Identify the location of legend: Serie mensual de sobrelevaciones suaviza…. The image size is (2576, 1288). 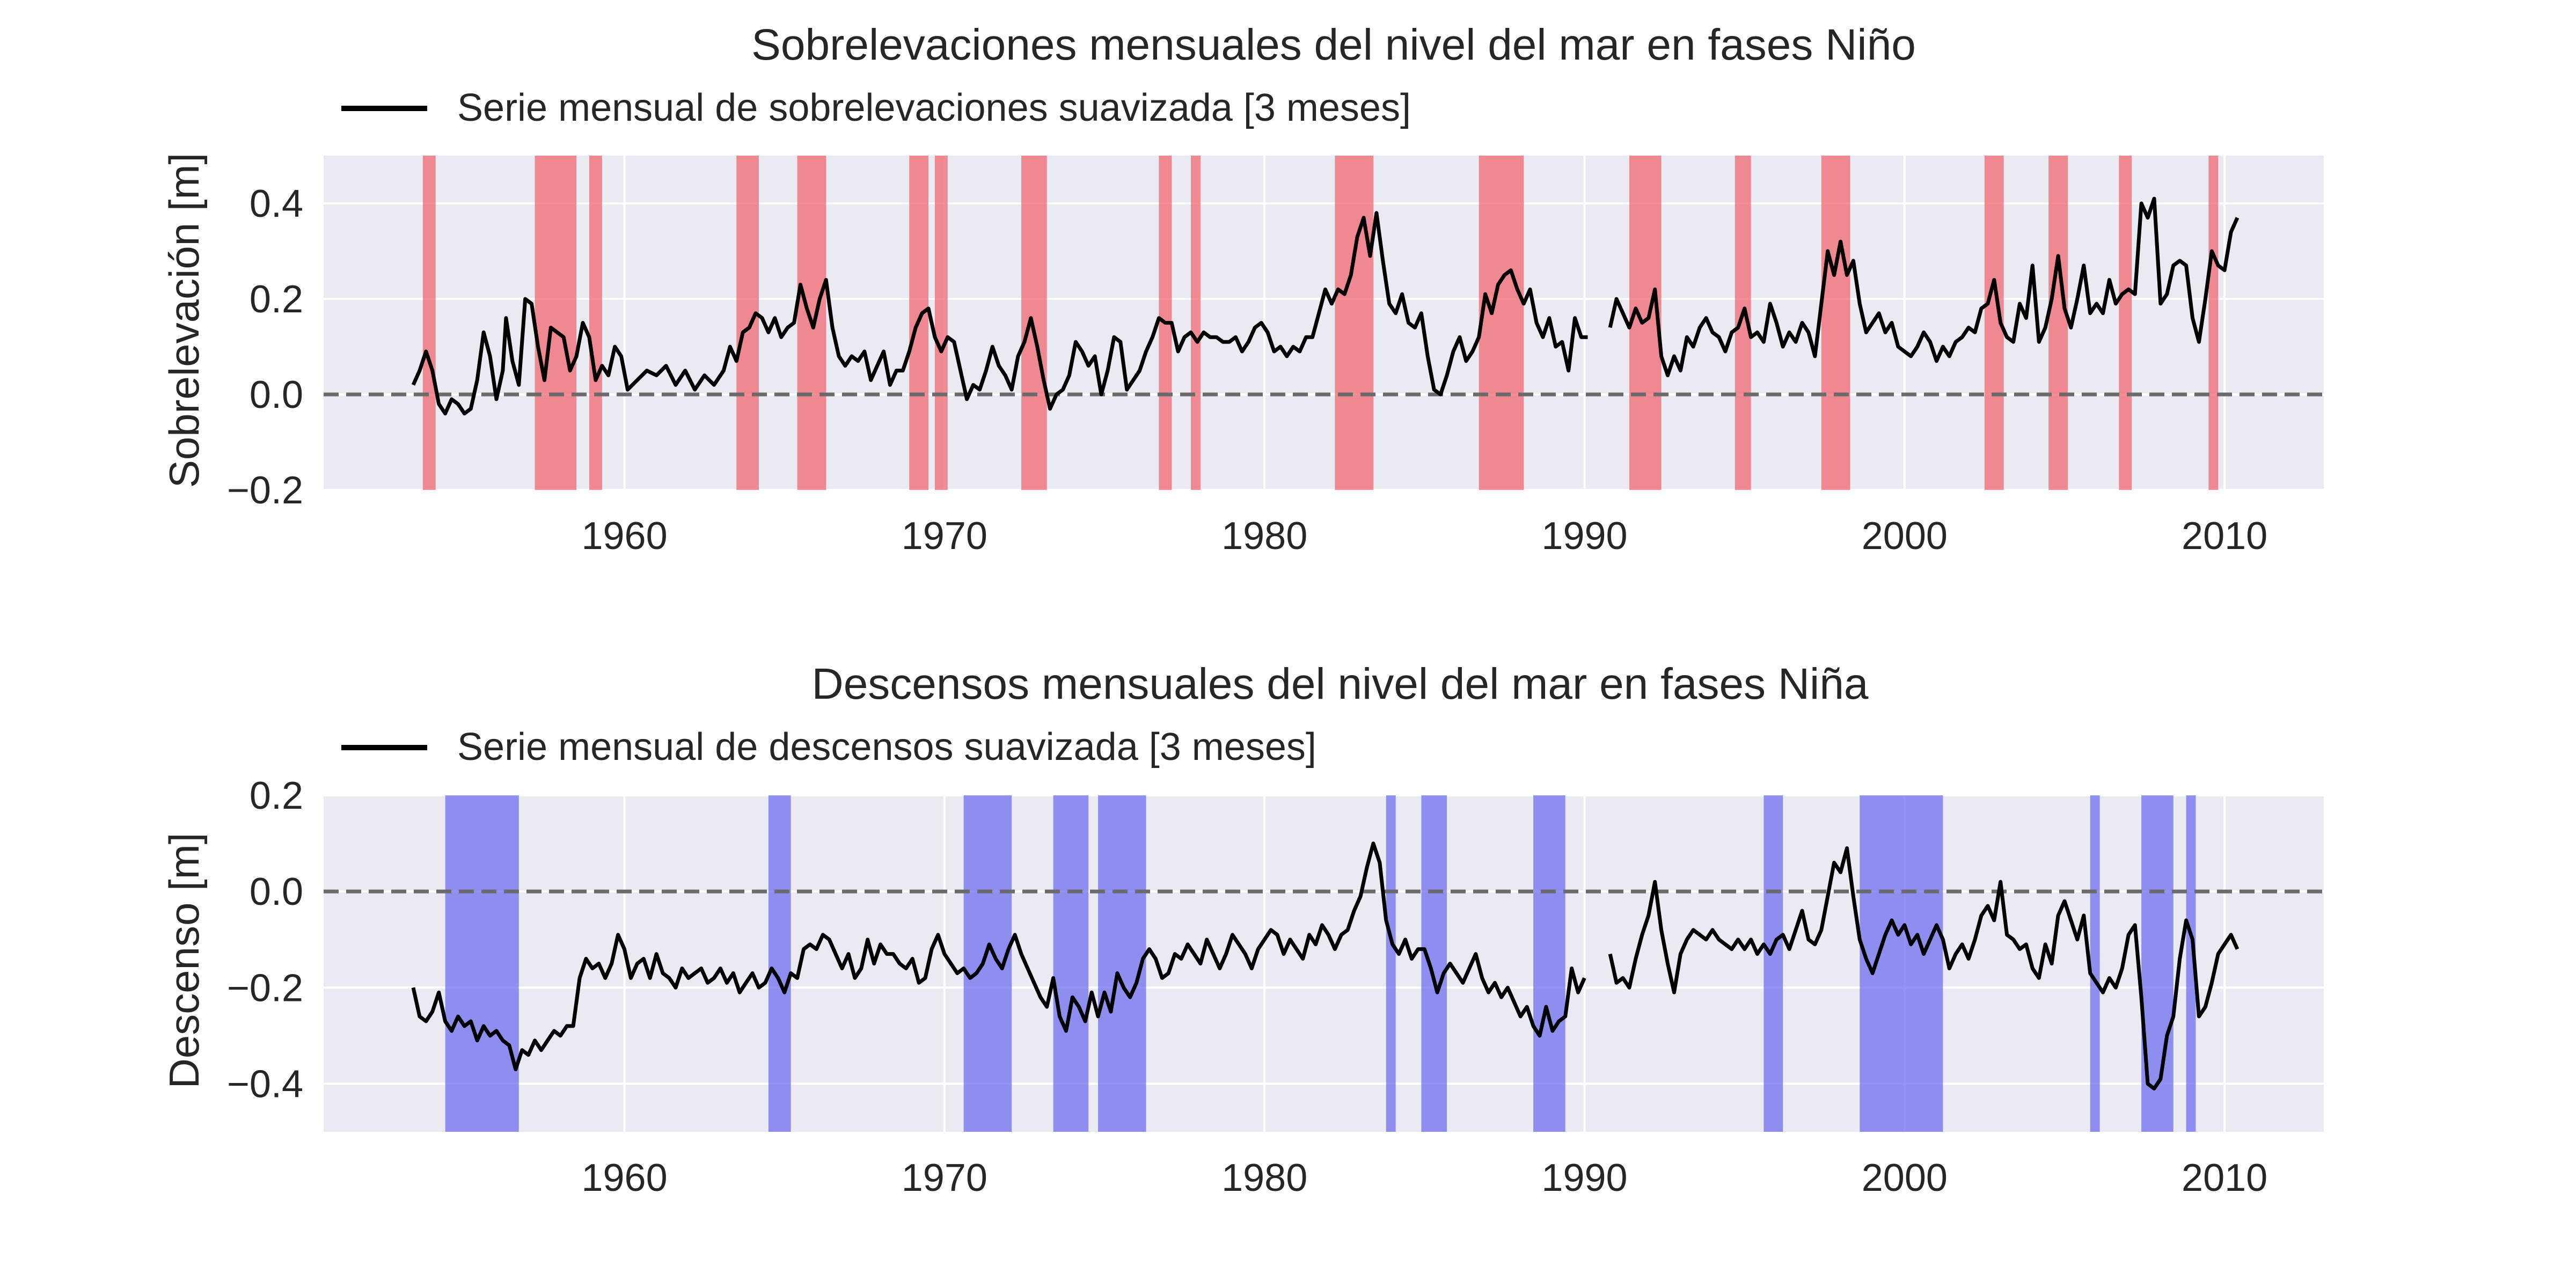
(876, 107).